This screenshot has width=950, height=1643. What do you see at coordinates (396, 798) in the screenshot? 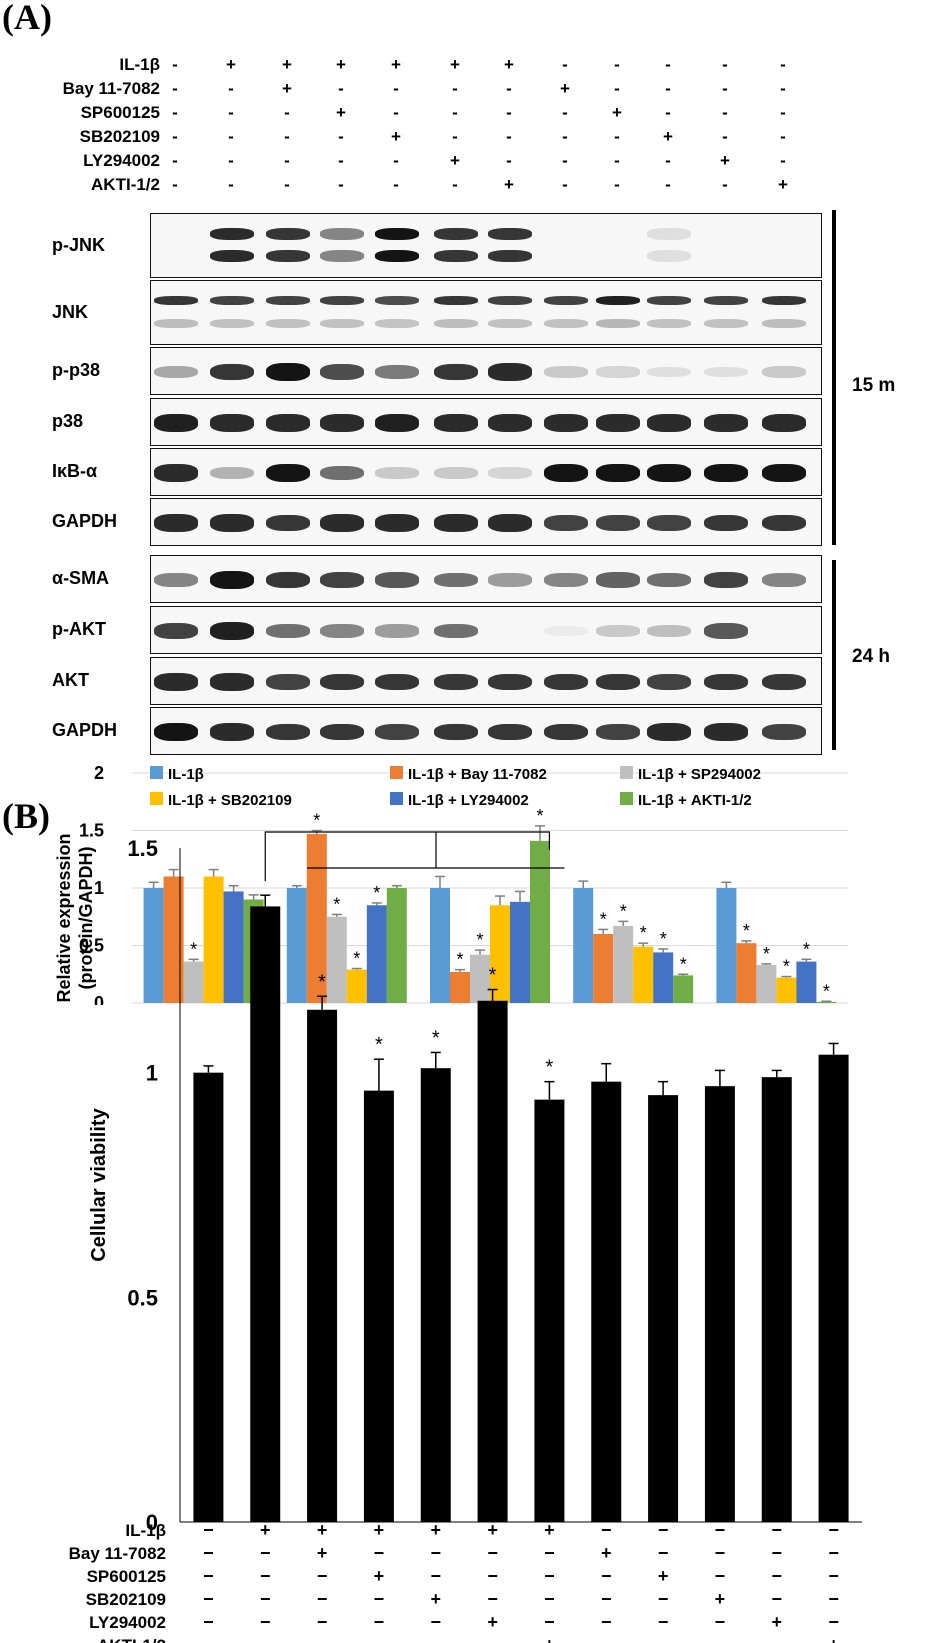
I see `legend-swatch` at bounding box center [396, 798].